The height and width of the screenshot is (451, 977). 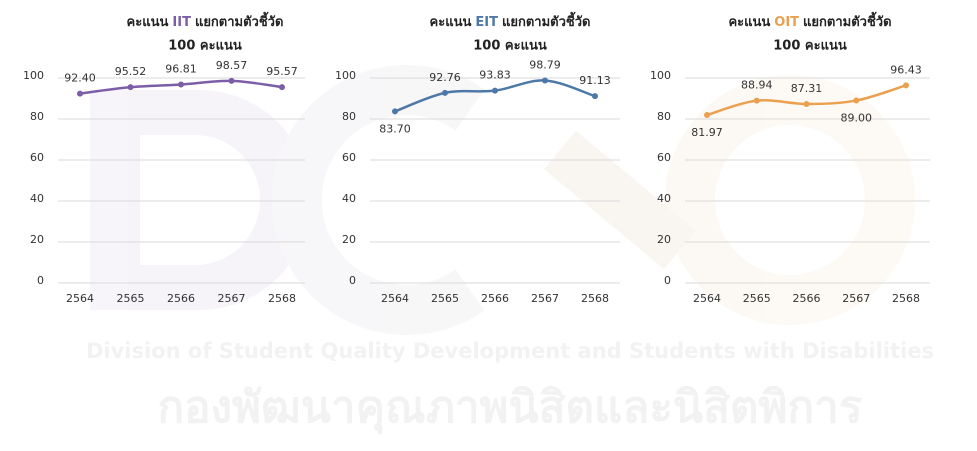 I want to click on data-label: 91.13, so click(x=595, y=80).